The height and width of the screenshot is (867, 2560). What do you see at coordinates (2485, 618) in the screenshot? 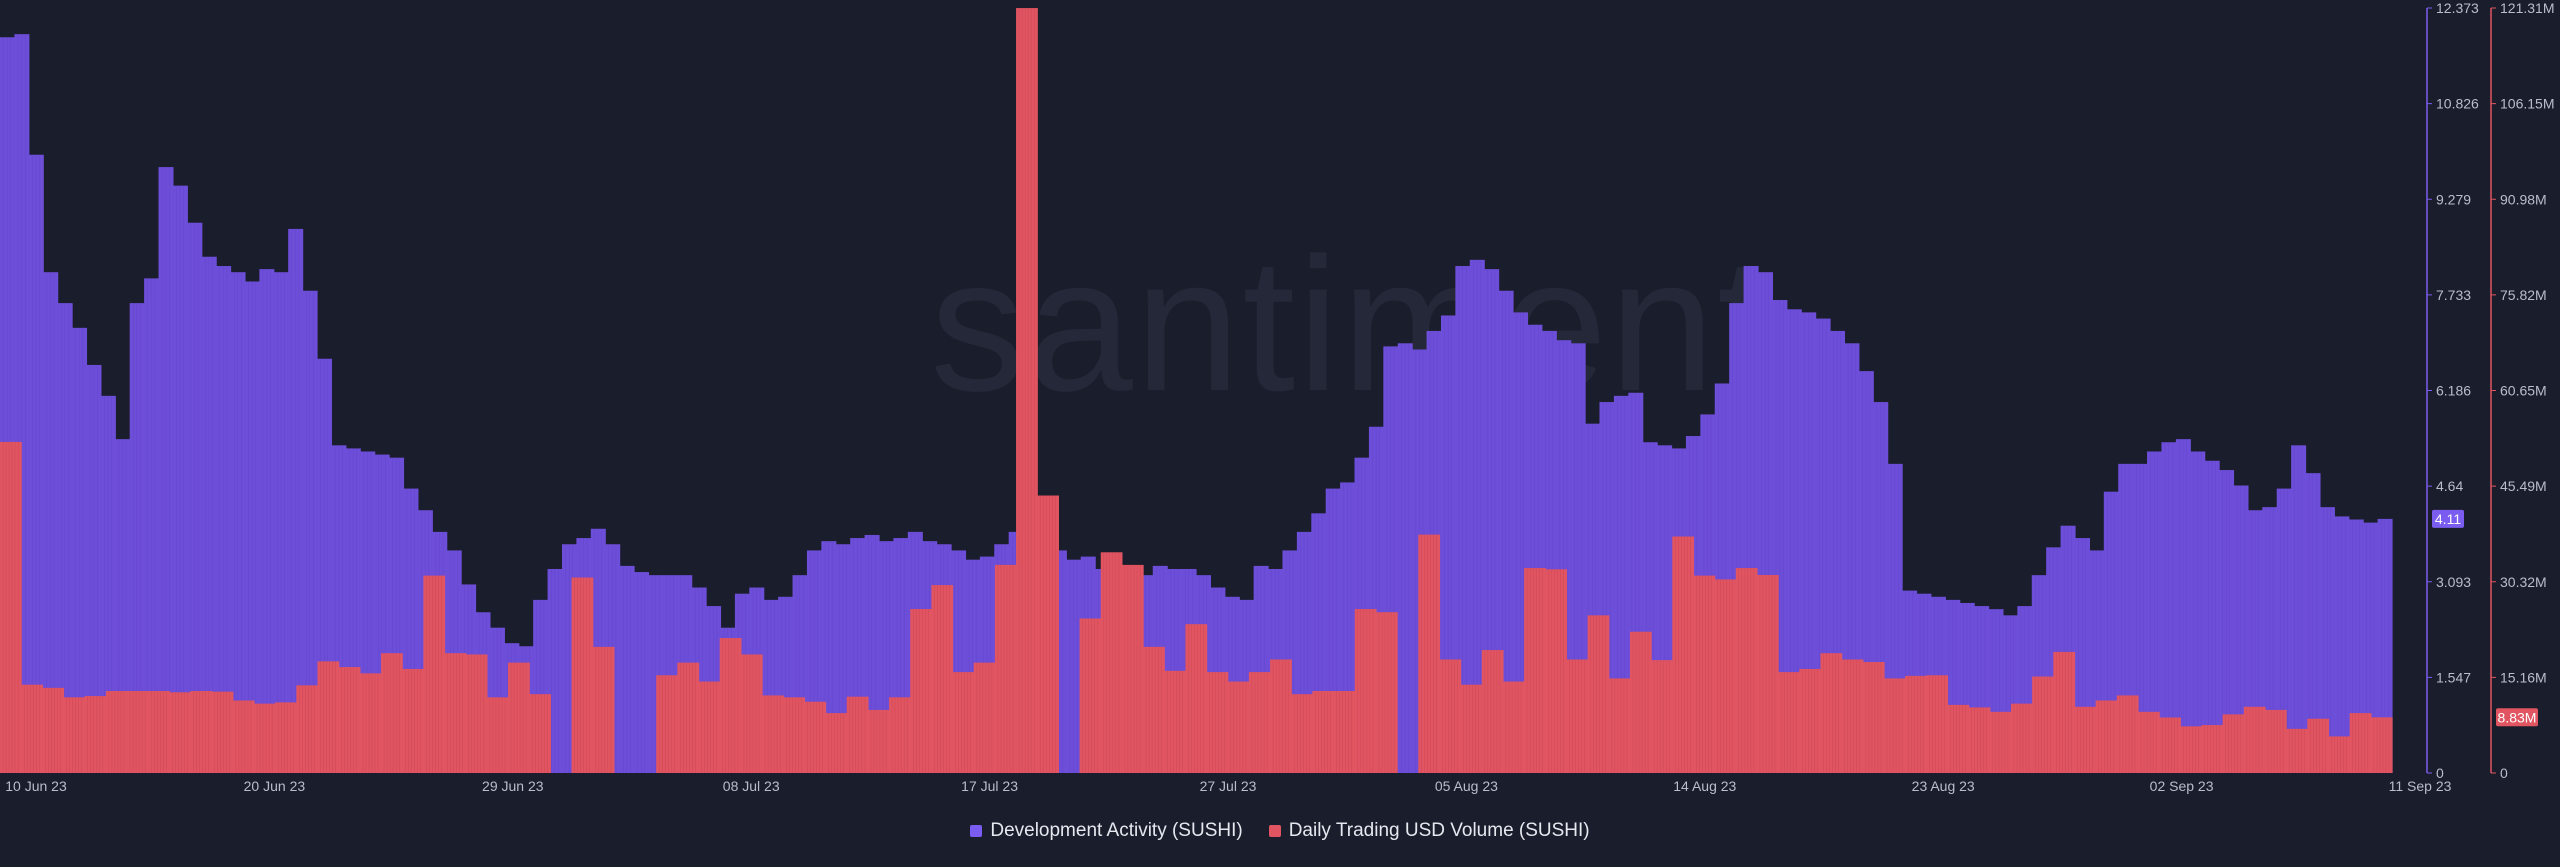
I see `last-value-badges: 4.11 8.83M` at bounding box center [2485, 618].